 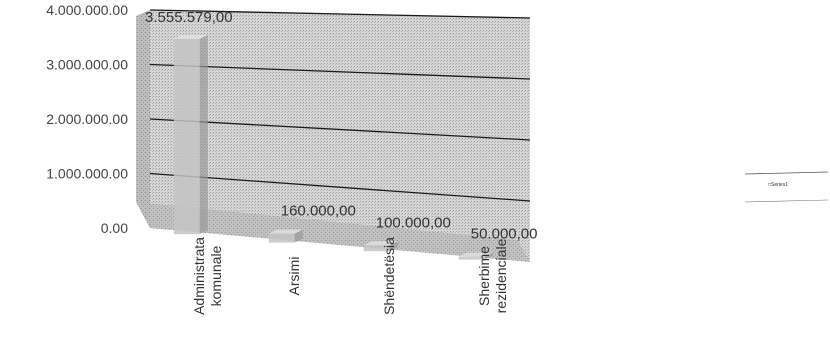 I want to click on y-tick-label: 2.000.000.00, so click(x=87, y=119).